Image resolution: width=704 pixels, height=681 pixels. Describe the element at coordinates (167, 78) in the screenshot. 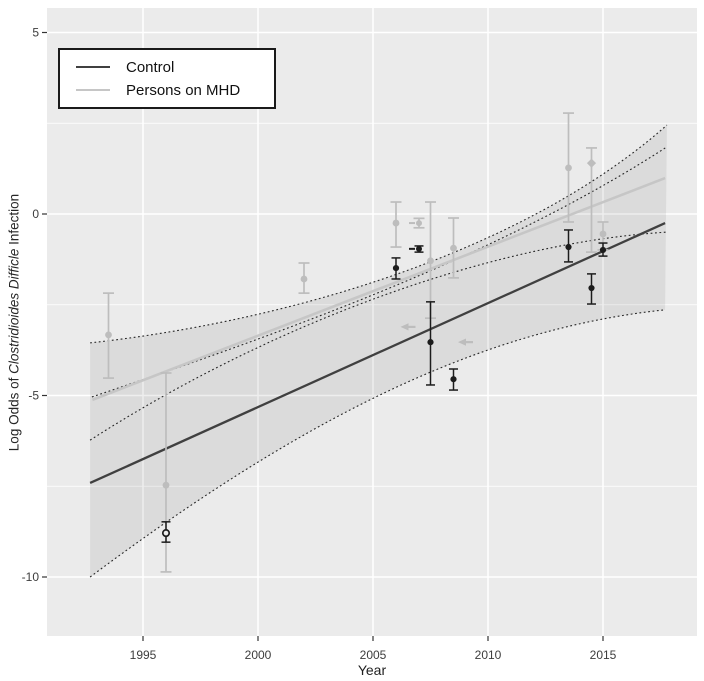

I see `legend-box: Control Persons on MHD` at that location.